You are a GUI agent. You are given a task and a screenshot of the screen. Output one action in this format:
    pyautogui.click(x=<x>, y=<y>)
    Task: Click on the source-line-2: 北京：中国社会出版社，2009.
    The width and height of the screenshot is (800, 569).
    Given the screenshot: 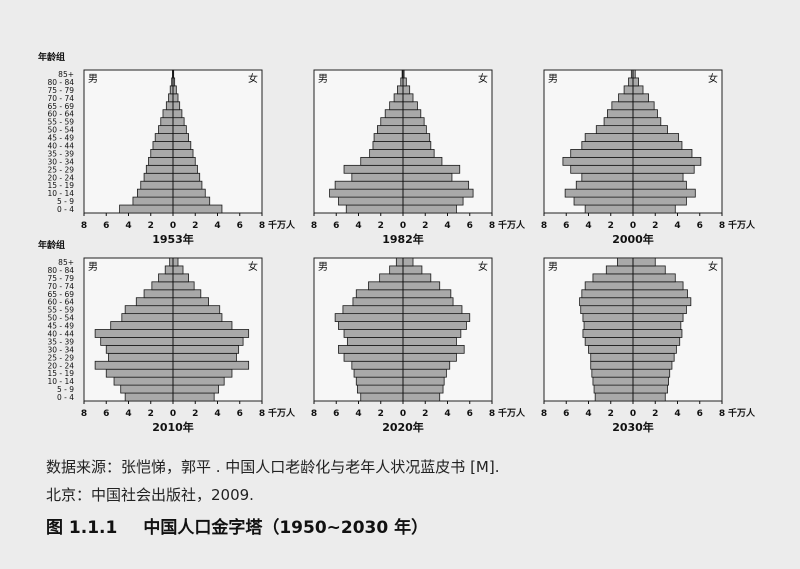 What is the action you would take?
    pyautogui.click(x=150, y=495)
    